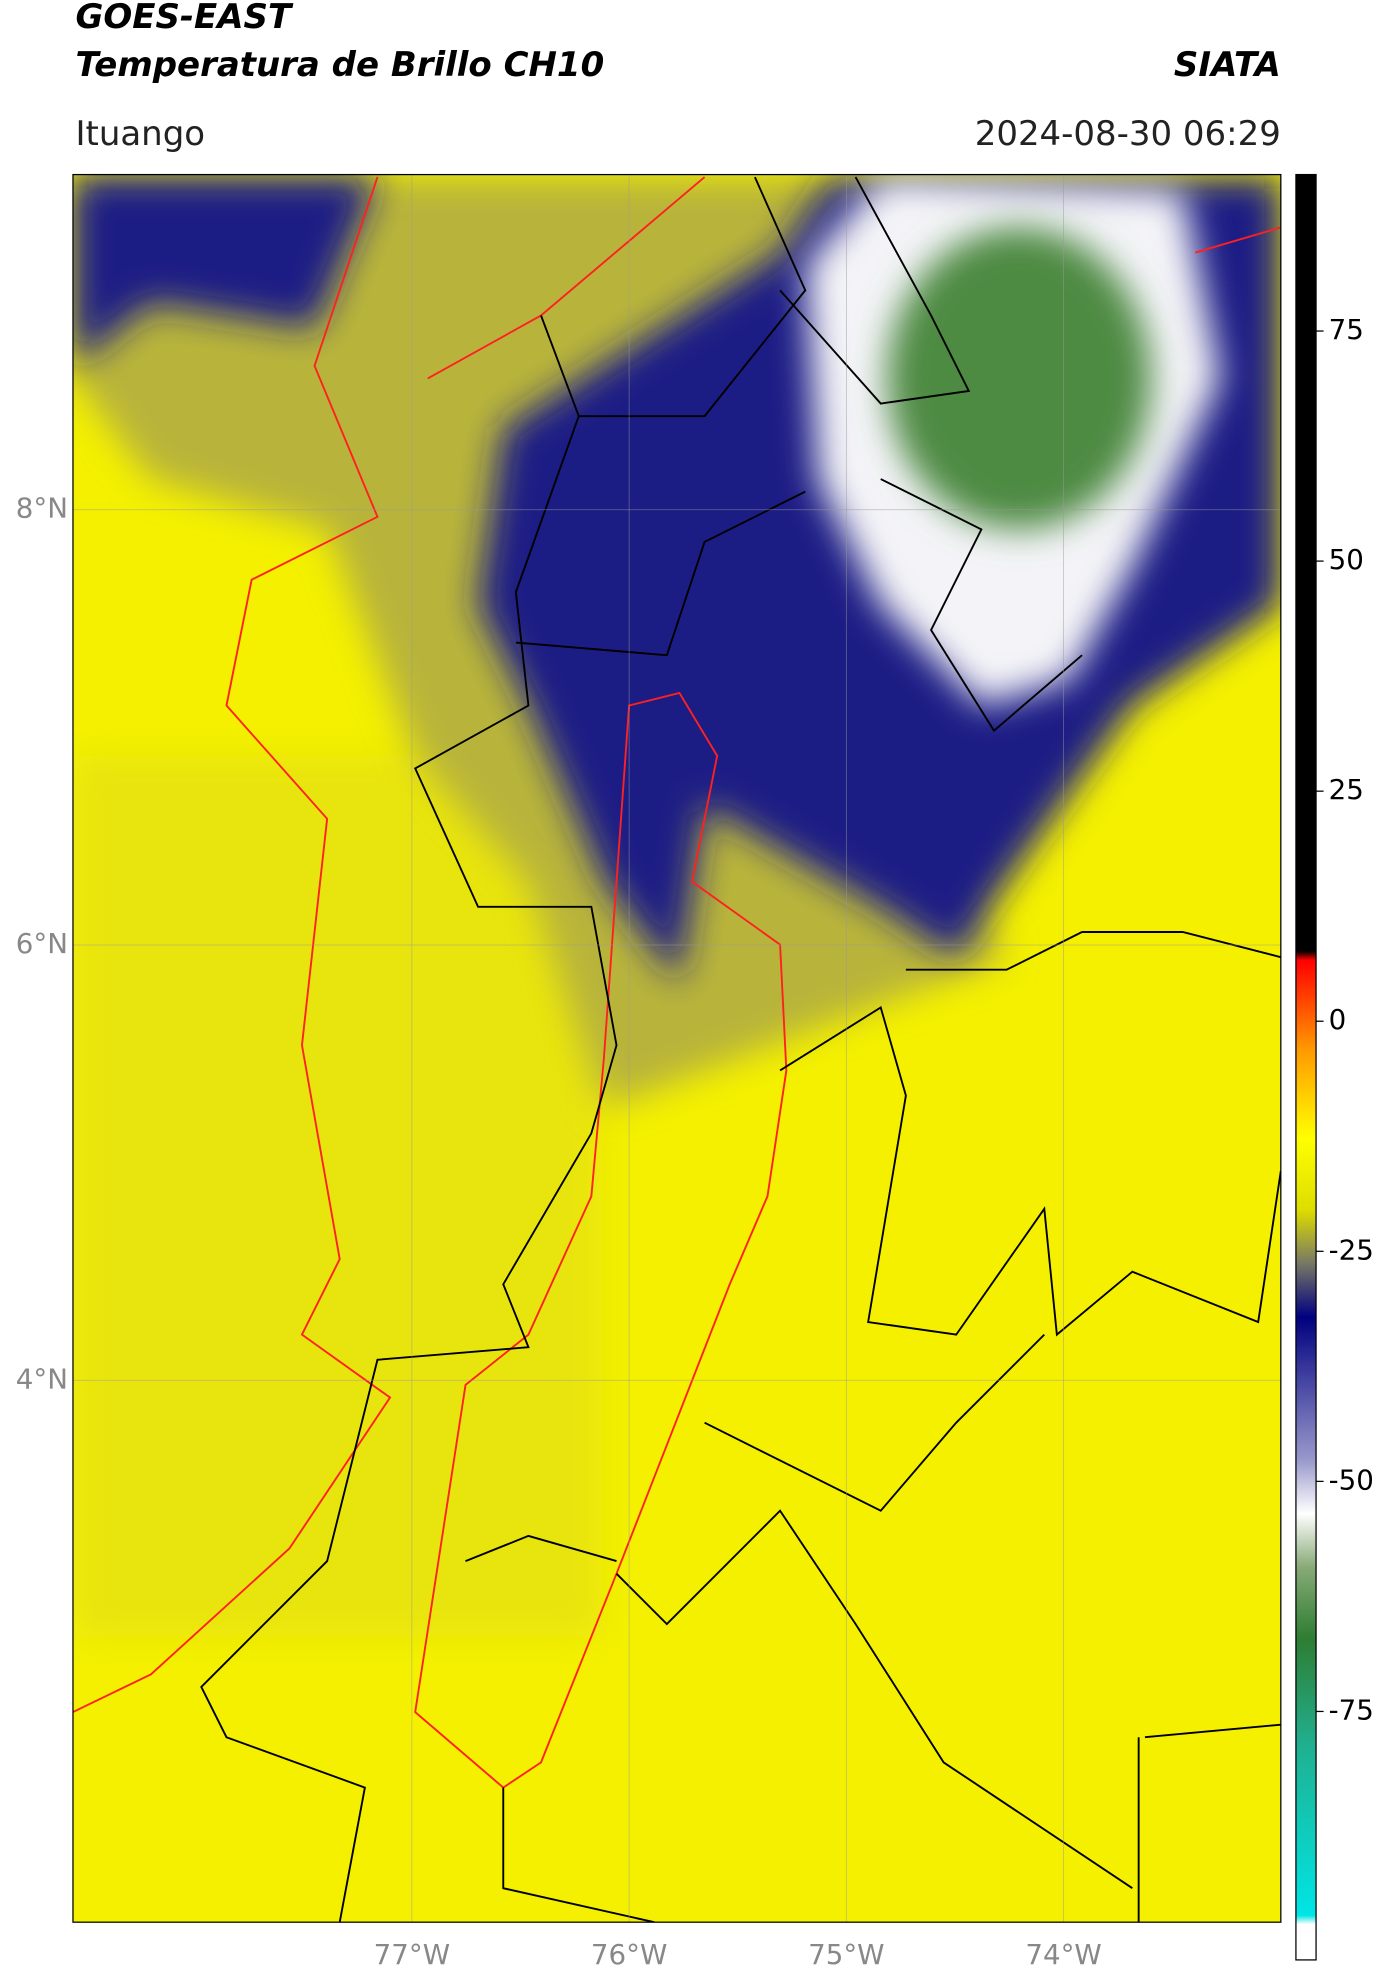 Image resolution: width=1384 pixels, height=1981 pixels. What do you see at coordinates (1351, 1249) in the screenshot?
I see `colorbar-tick-label: -25` at bounding box center [1351, 1249].